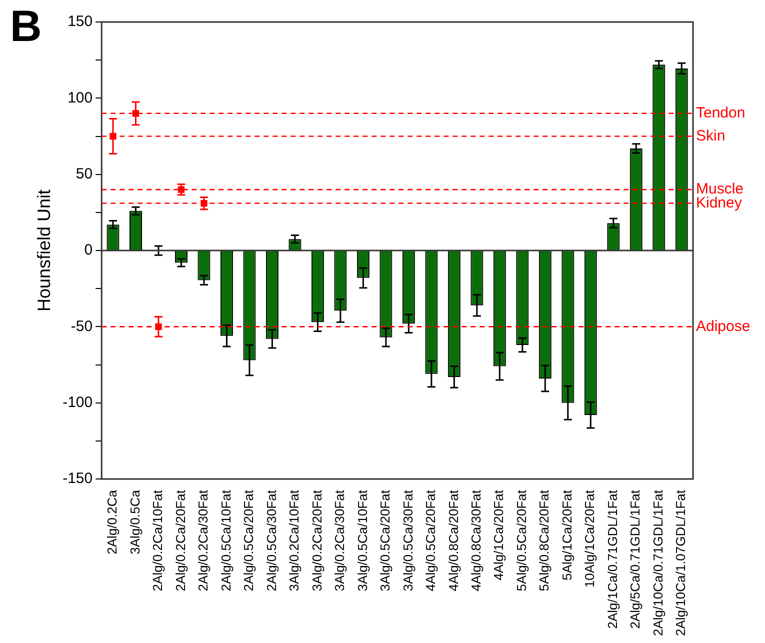  What do you see at coordinates (362, 541) in the screenshot?
I see `x-tick-label: 3Alg/0.5Ca/10Fat` at bounding box center [362, 541].